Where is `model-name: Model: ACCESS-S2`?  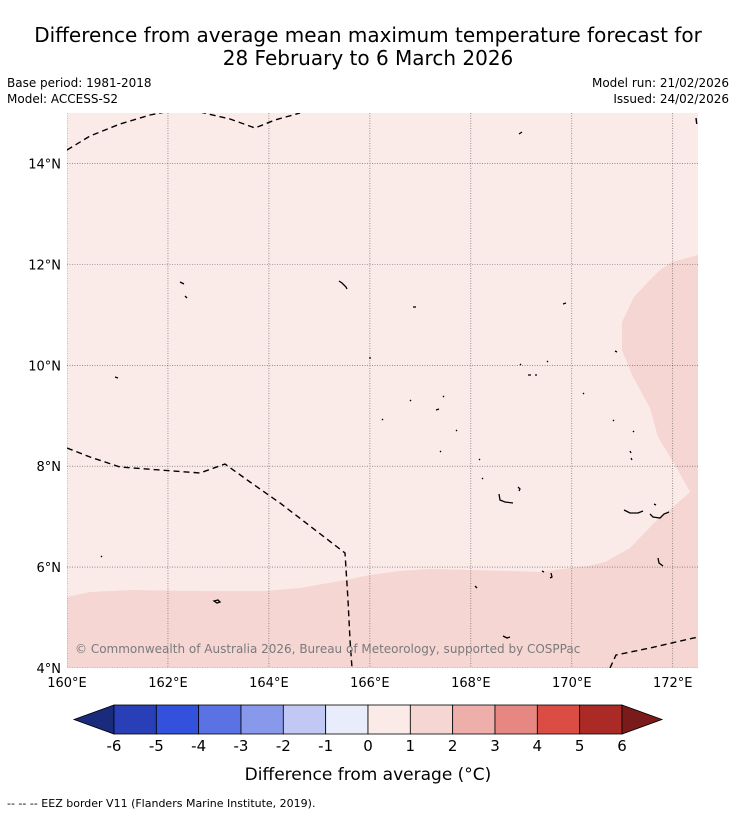 model-name: Model: ACCESS-S2 is located at coordinates (63, 99).